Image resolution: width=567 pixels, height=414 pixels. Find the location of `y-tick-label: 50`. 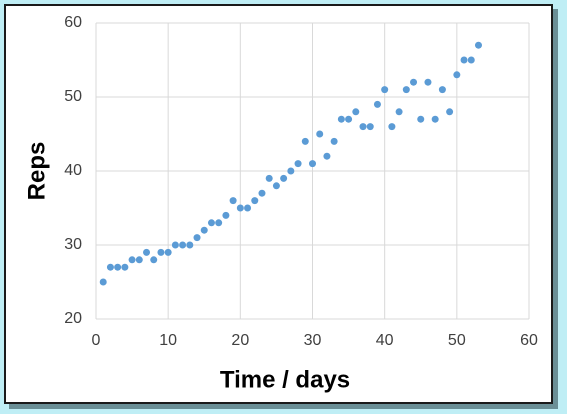

y-tick-label: 50 is located at coordinates (73, 96).